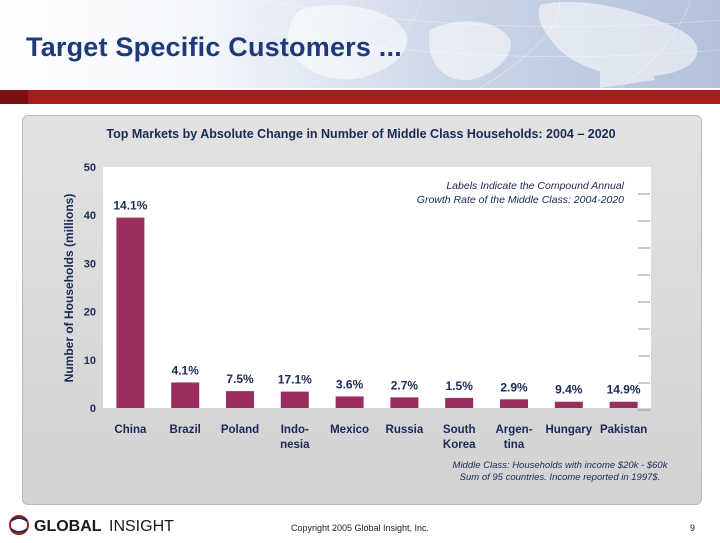  Describe the element at coordinates (295, 430) in the screenshot. I see `category-label: Indo-` at that location.